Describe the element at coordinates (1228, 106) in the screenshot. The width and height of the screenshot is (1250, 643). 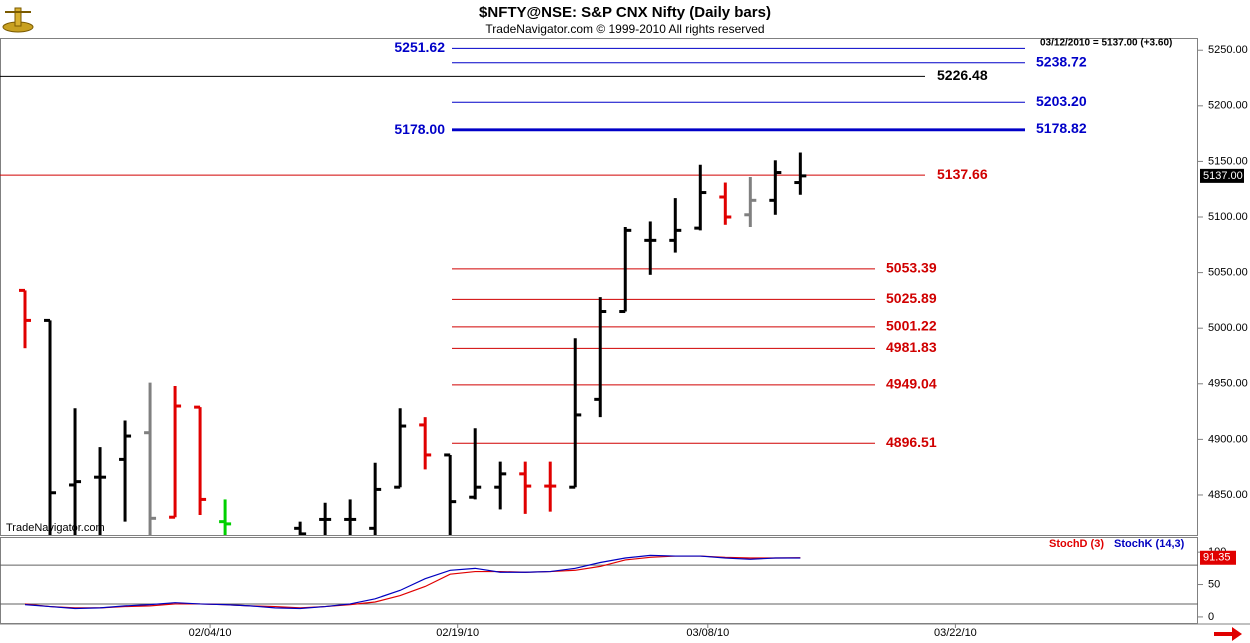
I see `y-tick-label: 5200.00` at that location.